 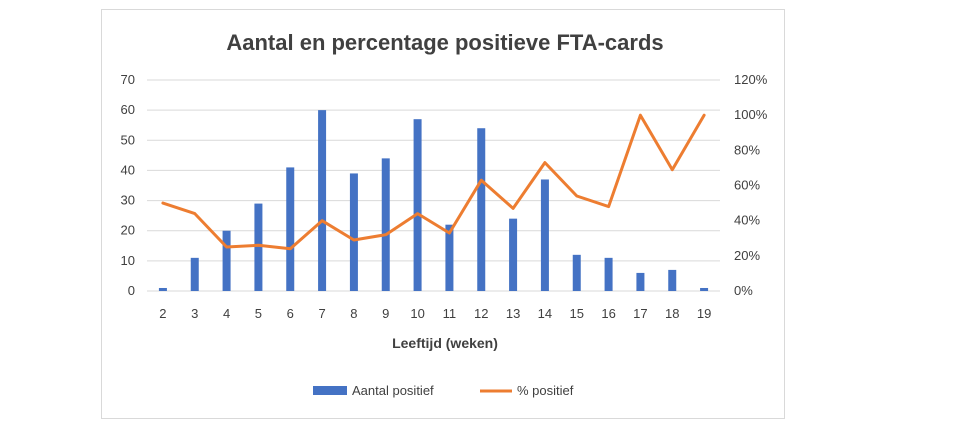 I want to click on x-axis-title: Leeftijd (weken), so click(x=445, y=343).